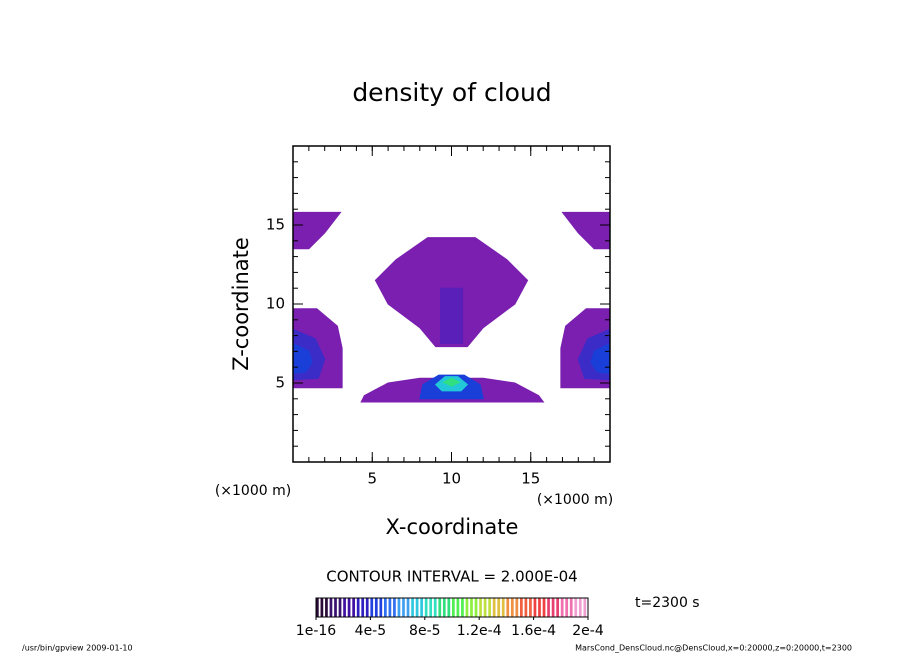  Describe the element at coordinates (451, 479) in the screenshot. I see `x-tick-label: 10` at that location.